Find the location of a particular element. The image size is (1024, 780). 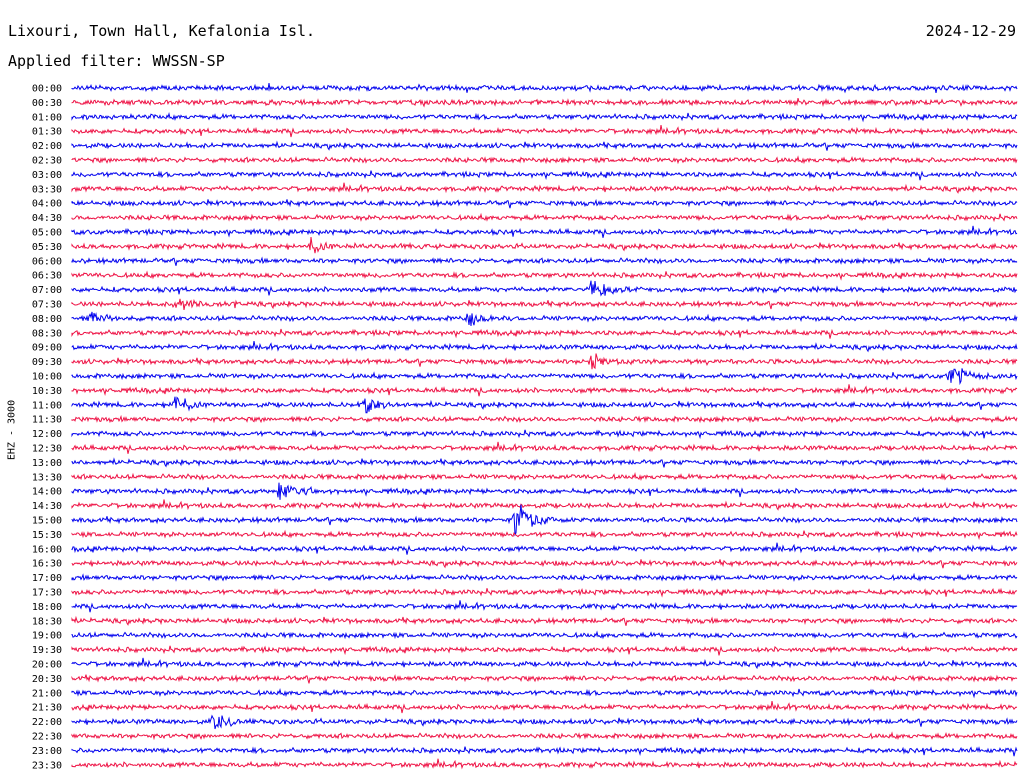

row-label: 03:00 is located at coordinates (47, 175).